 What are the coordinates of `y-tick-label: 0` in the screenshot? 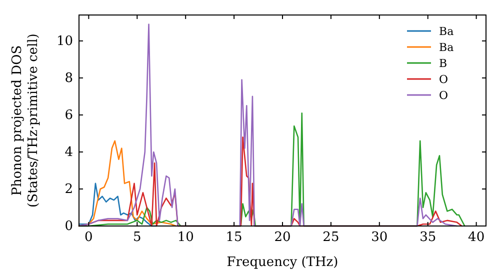 It's located at (68, 226).